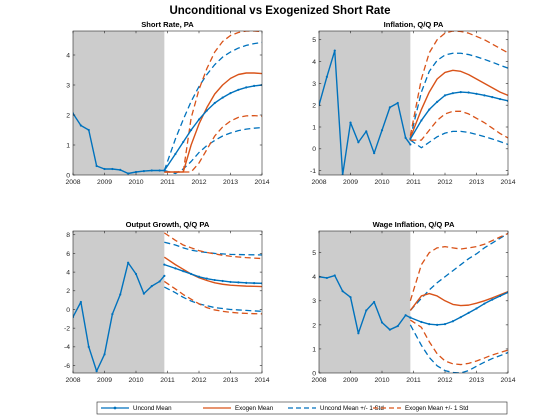 This screenshot has width=560, height=420. What do you see at coordinates (67, 329) in the screenshot?
I see `y-tick-label: -2` at bounding box center [67, 329].